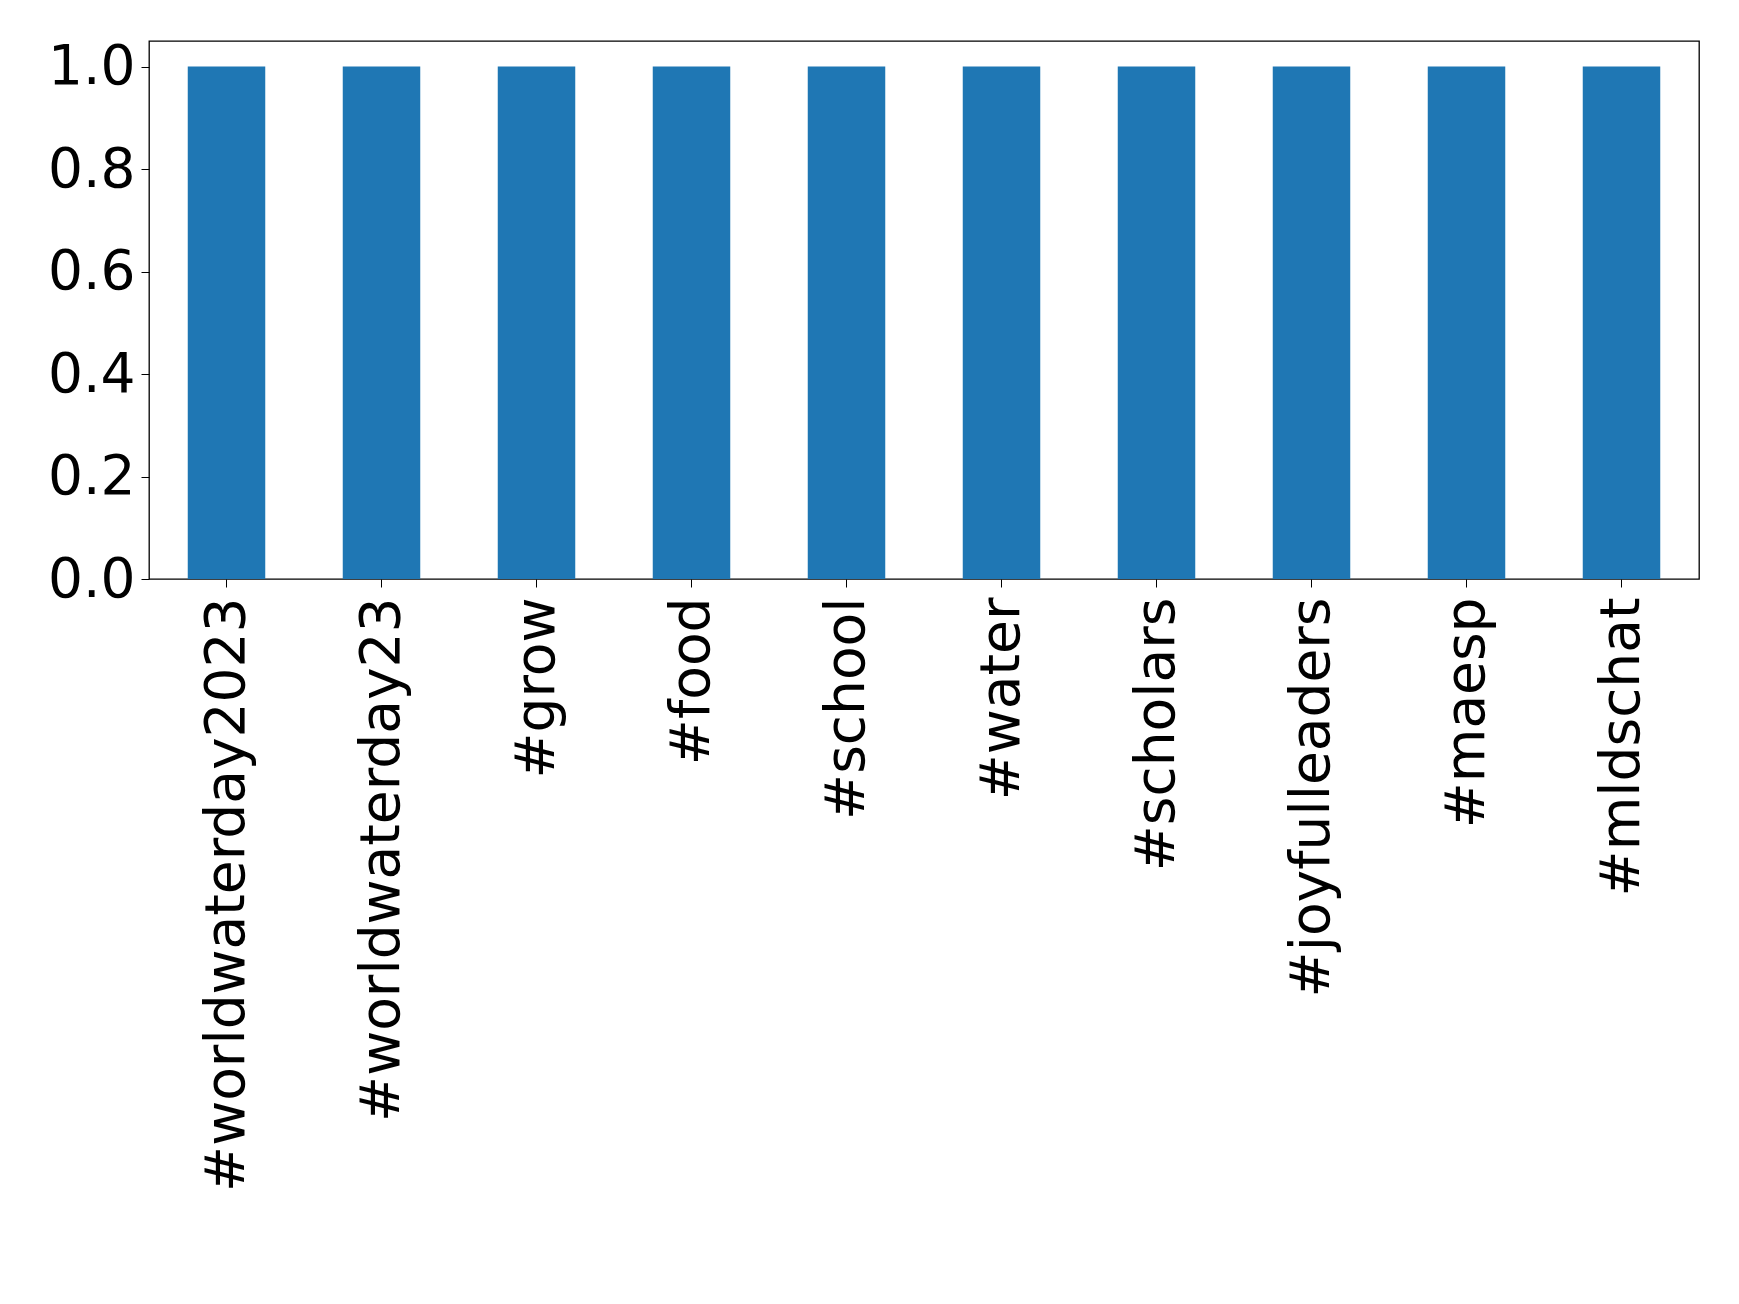 The width and height of the screenshot is (1739, 1304). Describe the element at coordinates (844, 708) in the screenshot. I see `x-tick-label: #school` at that location.